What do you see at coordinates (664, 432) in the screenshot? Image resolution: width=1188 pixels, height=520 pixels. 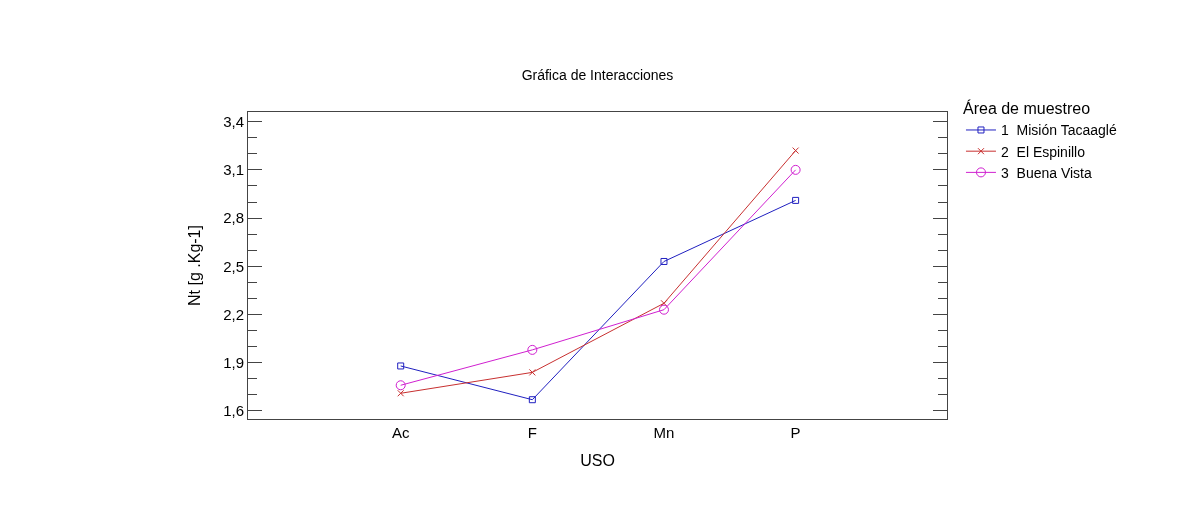 I see `x-tick-label: Mn` at bounding box center [664, 432].